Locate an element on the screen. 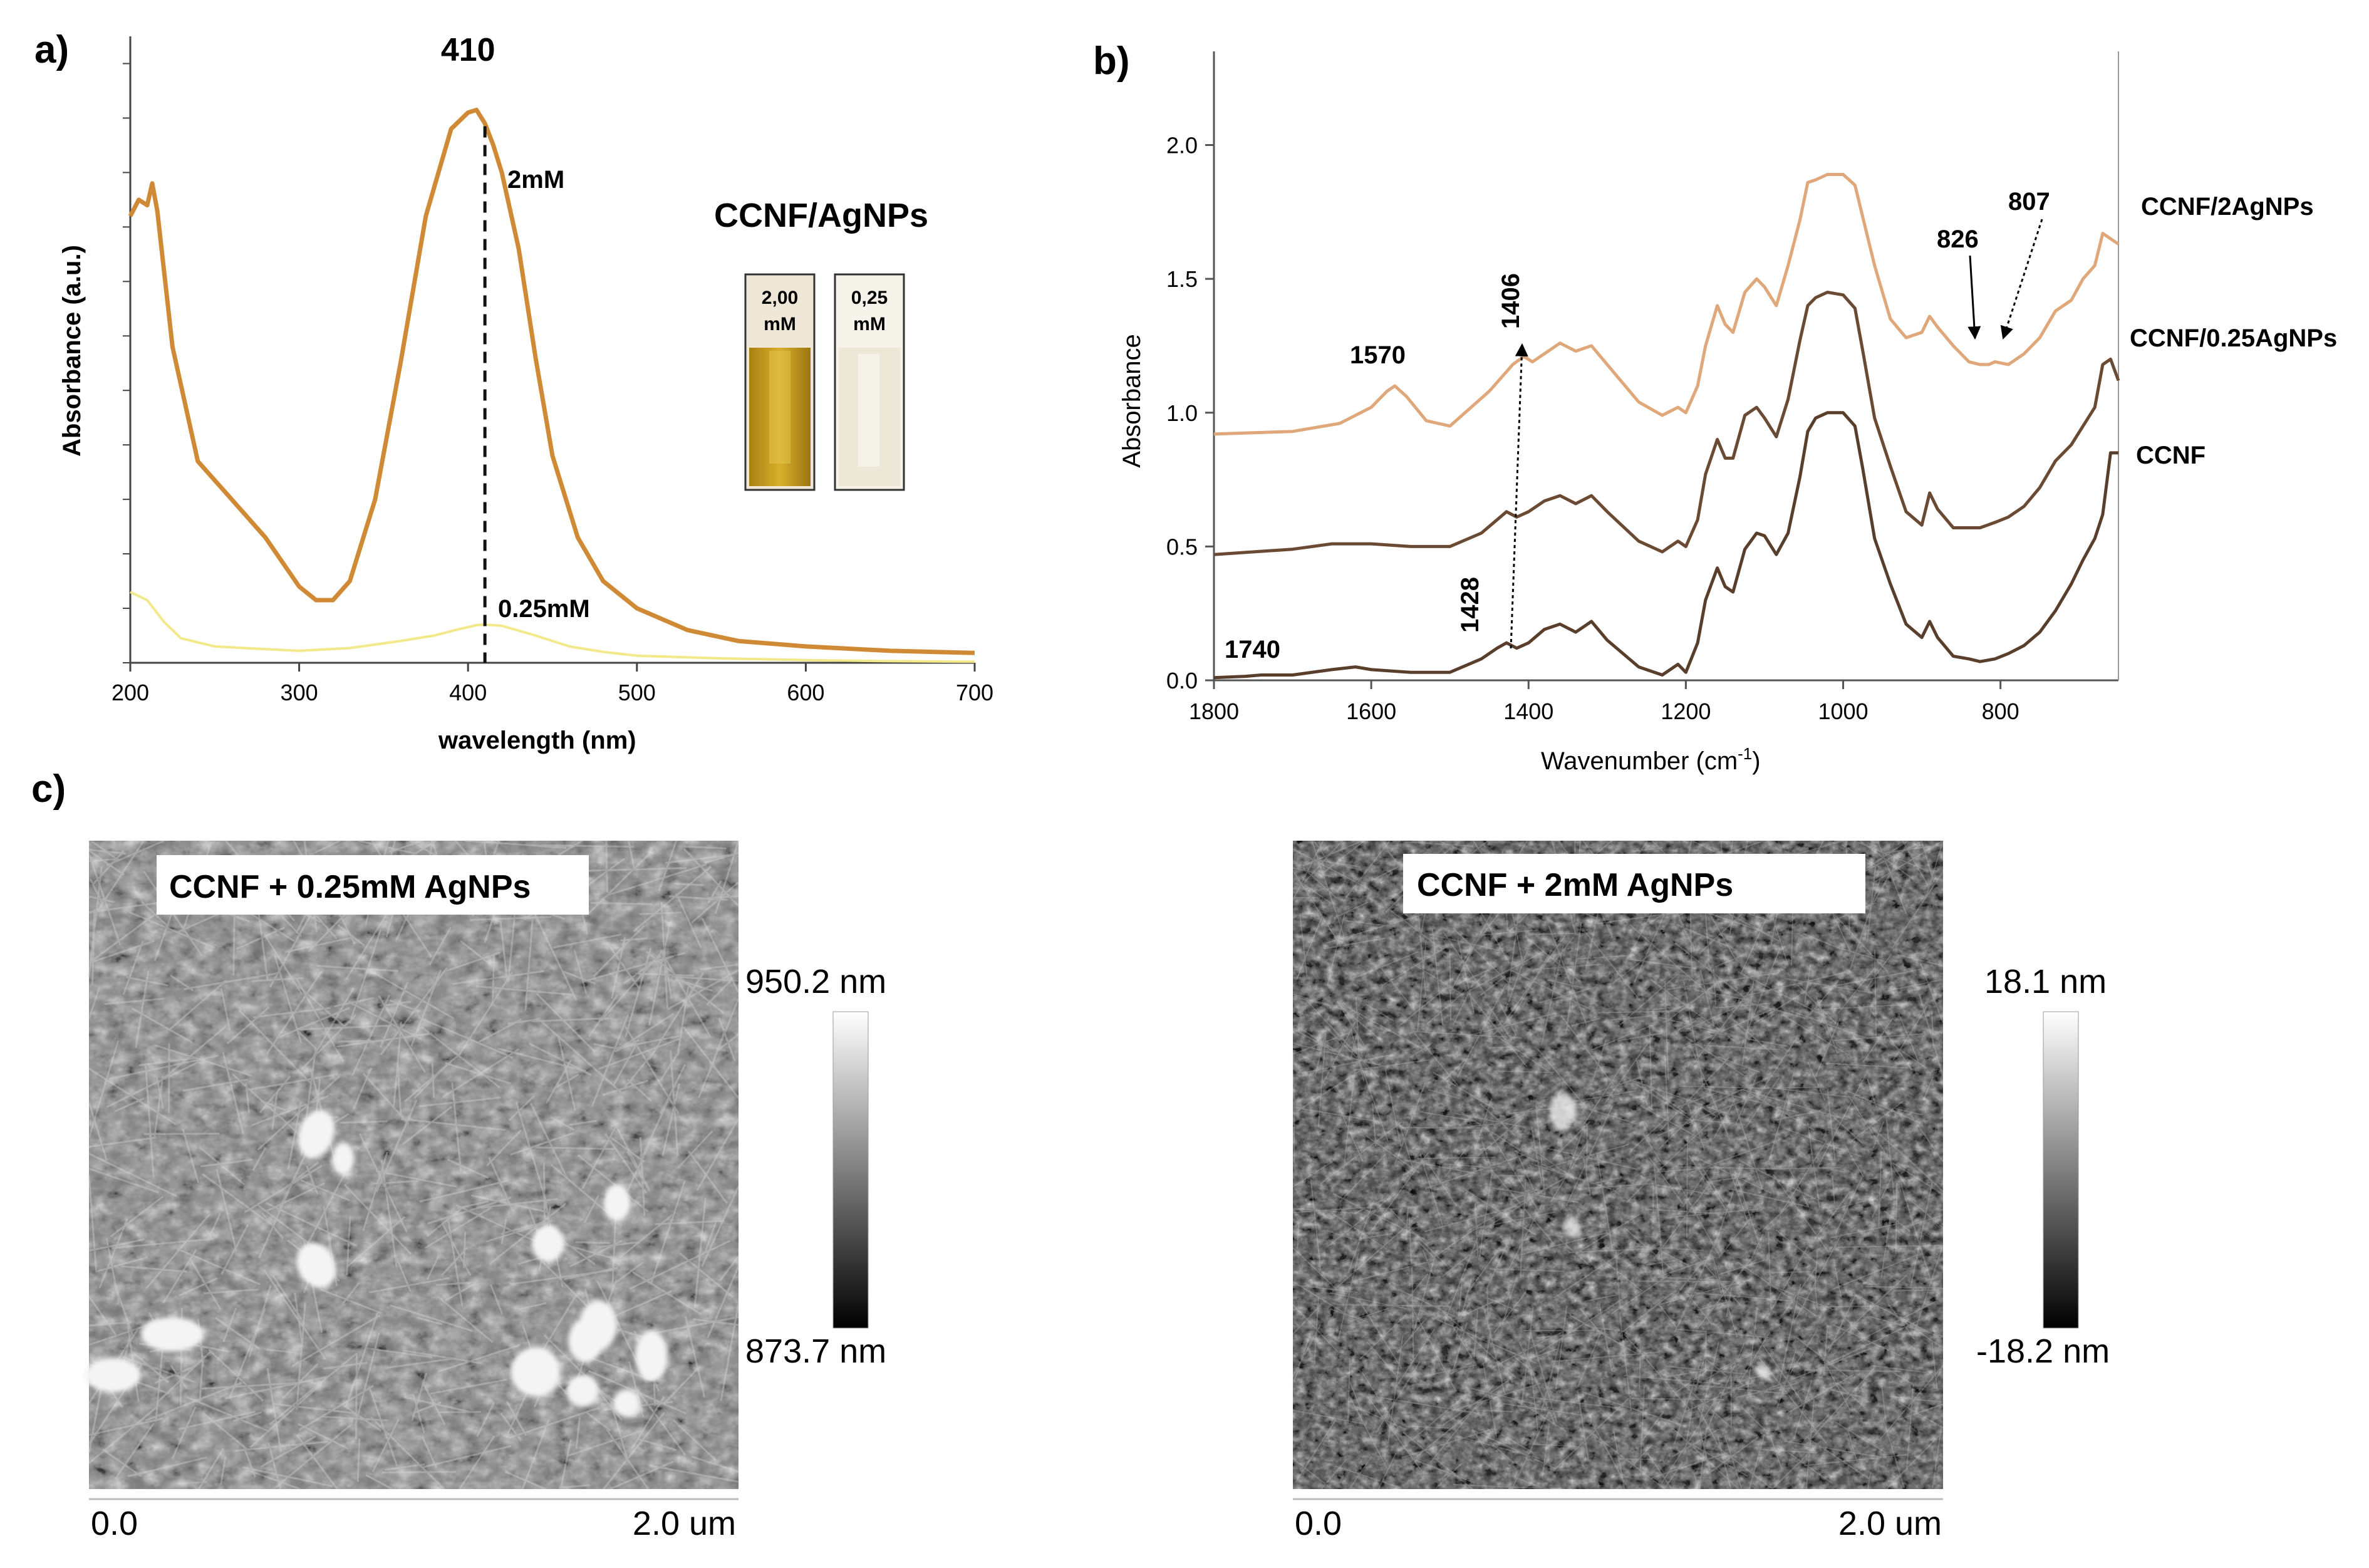  ir-series-CCNF is located at coordinates (1665, 546).